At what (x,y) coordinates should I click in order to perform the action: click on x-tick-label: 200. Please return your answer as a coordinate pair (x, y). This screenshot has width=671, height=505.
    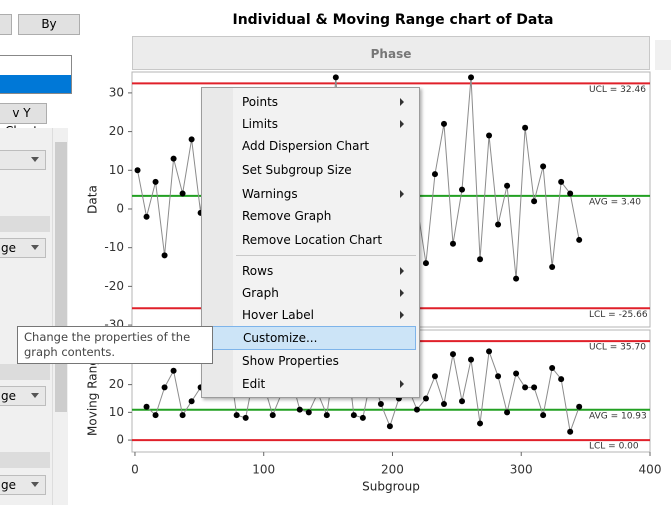
    Looking at the image, I should click on (392, 470).